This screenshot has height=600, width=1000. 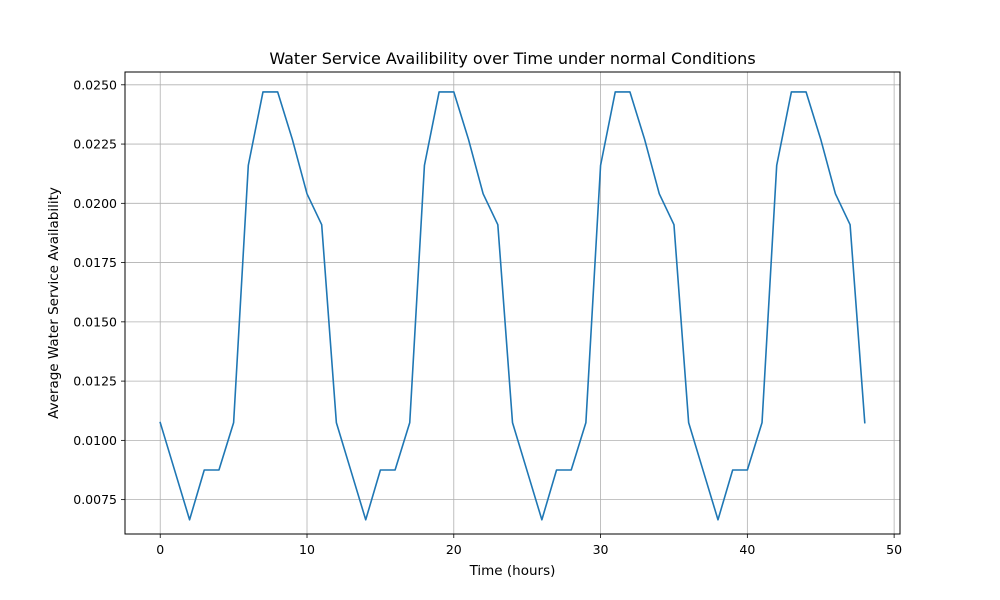 I want to click on y-tick-label: 0.0075, so click(x=95, y=499).